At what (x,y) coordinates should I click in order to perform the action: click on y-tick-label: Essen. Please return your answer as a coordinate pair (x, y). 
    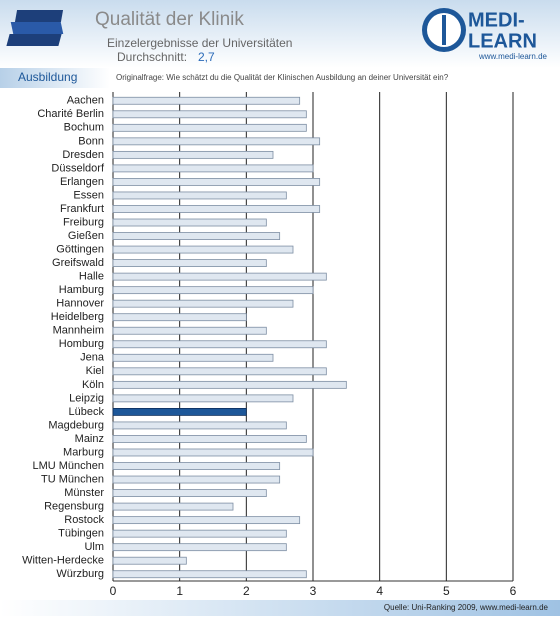
    Looking at the image, I should click on (88, 195).